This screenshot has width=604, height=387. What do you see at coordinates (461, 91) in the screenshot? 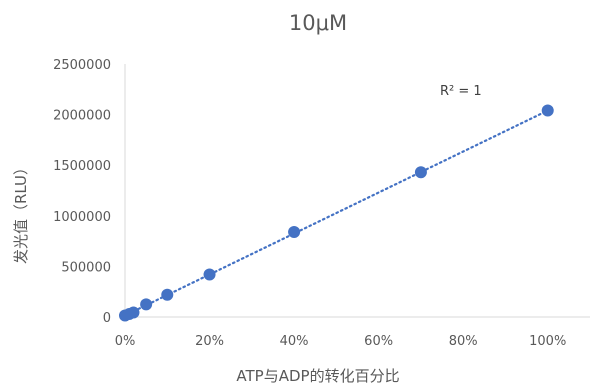
I see `r-squared-annotation: R² = 1` at bounding box center [461, 91].